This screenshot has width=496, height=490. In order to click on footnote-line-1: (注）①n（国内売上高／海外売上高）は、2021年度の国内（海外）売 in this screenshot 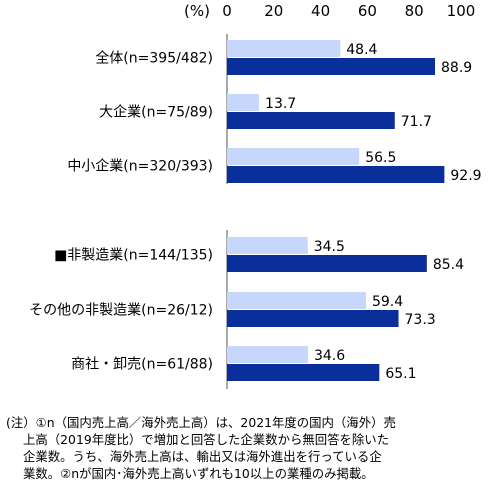, I will do `click(201, 422)`.